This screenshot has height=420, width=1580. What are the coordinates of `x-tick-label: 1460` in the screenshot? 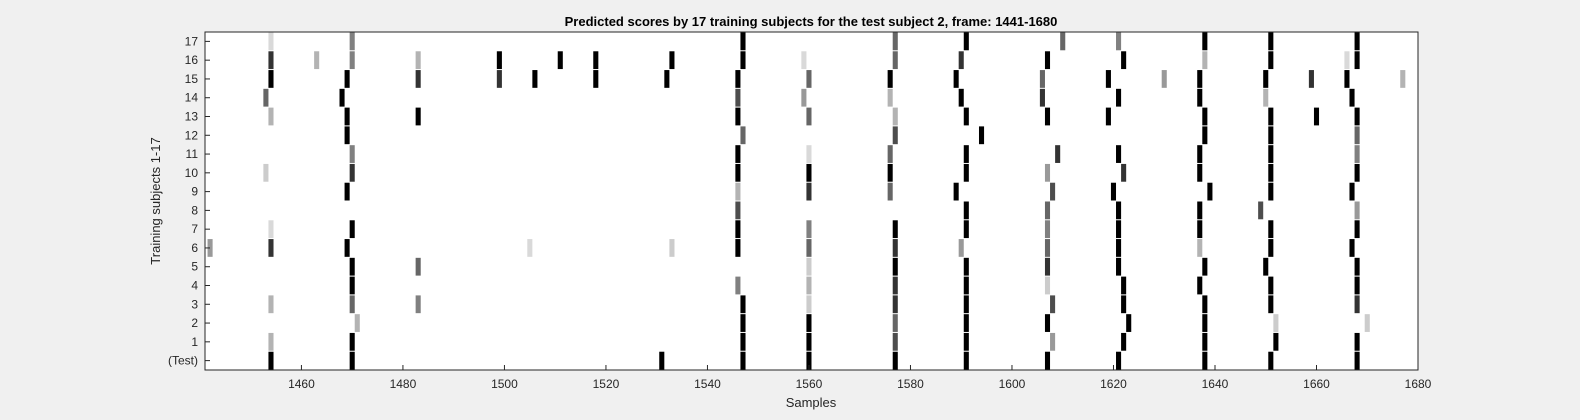 It's located at (301, 384).